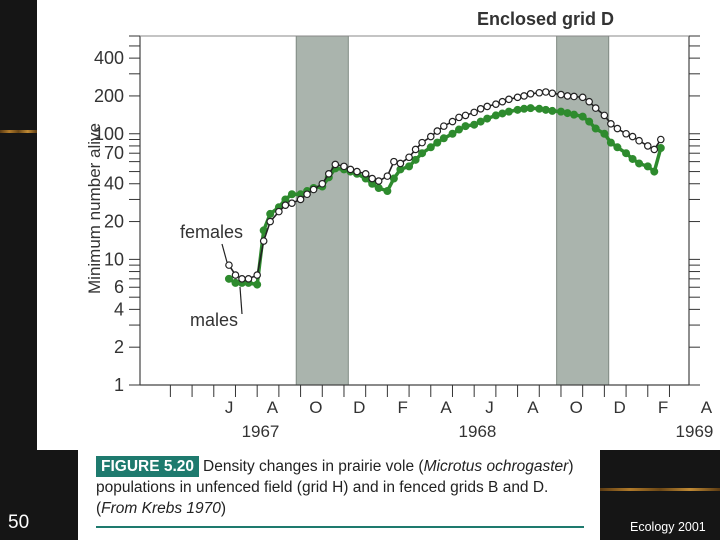 The height and width of the screenshot is (540, 720). What do you see at coordinates (224, 253) in the screenshot?
I see `females-leader-line` at bounding box center [224, 253].